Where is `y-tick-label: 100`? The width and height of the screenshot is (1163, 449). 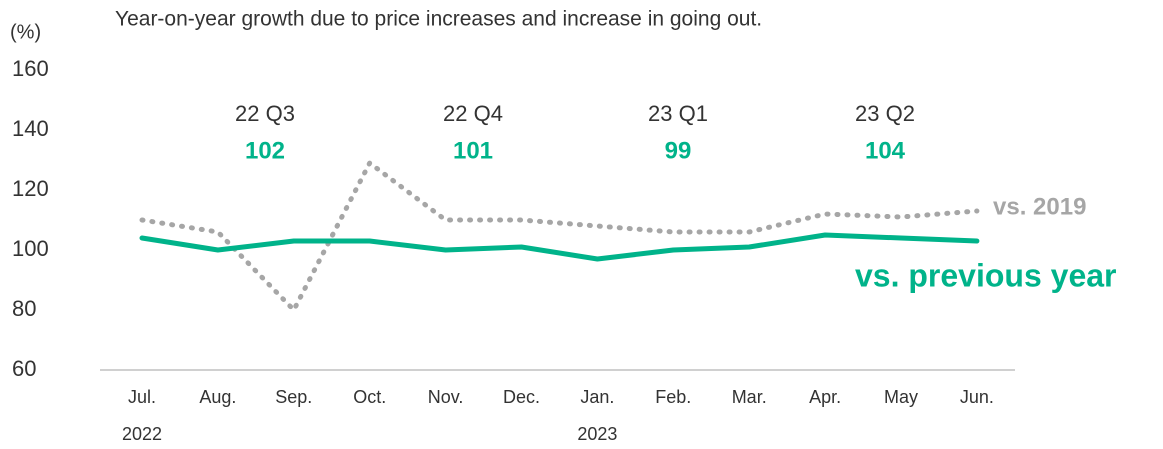
y-tick-label: 100 is located at coordinates (30, 248).